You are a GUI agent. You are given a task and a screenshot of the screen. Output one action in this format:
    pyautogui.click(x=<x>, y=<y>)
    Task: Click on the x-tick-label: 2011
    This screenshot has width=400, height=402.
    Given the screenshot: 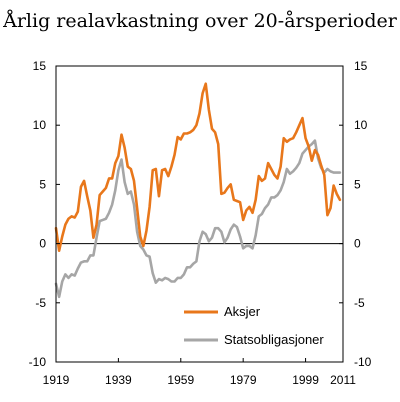 What is the action you would take?
    pyautogui.click(x=343, y=380)
    